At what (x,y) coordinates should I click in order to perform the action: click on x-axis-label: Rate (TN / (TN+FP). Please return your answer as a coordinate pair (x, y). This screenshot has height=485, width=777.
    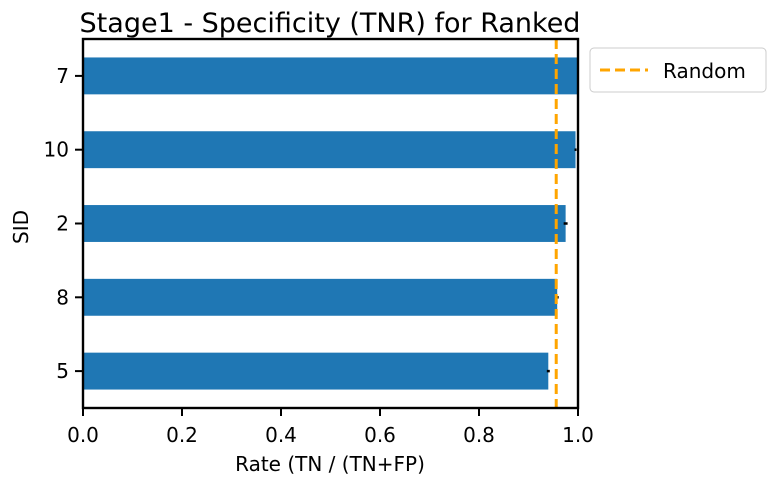
    Looking at the image, I should click on (330, 464).